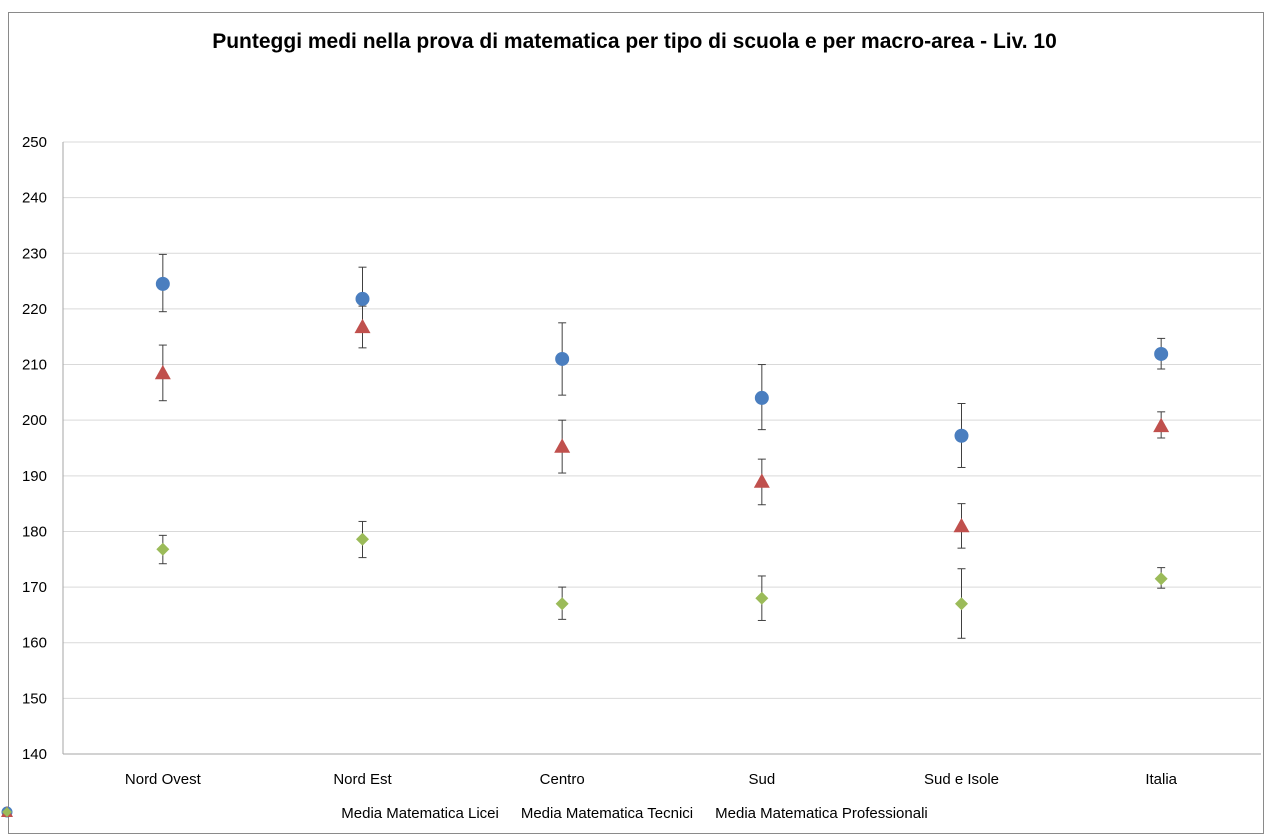 This screenshot has width=1269, height=838. I want to click on legend-label: Media Matematica Professionali, so click(821, 813).